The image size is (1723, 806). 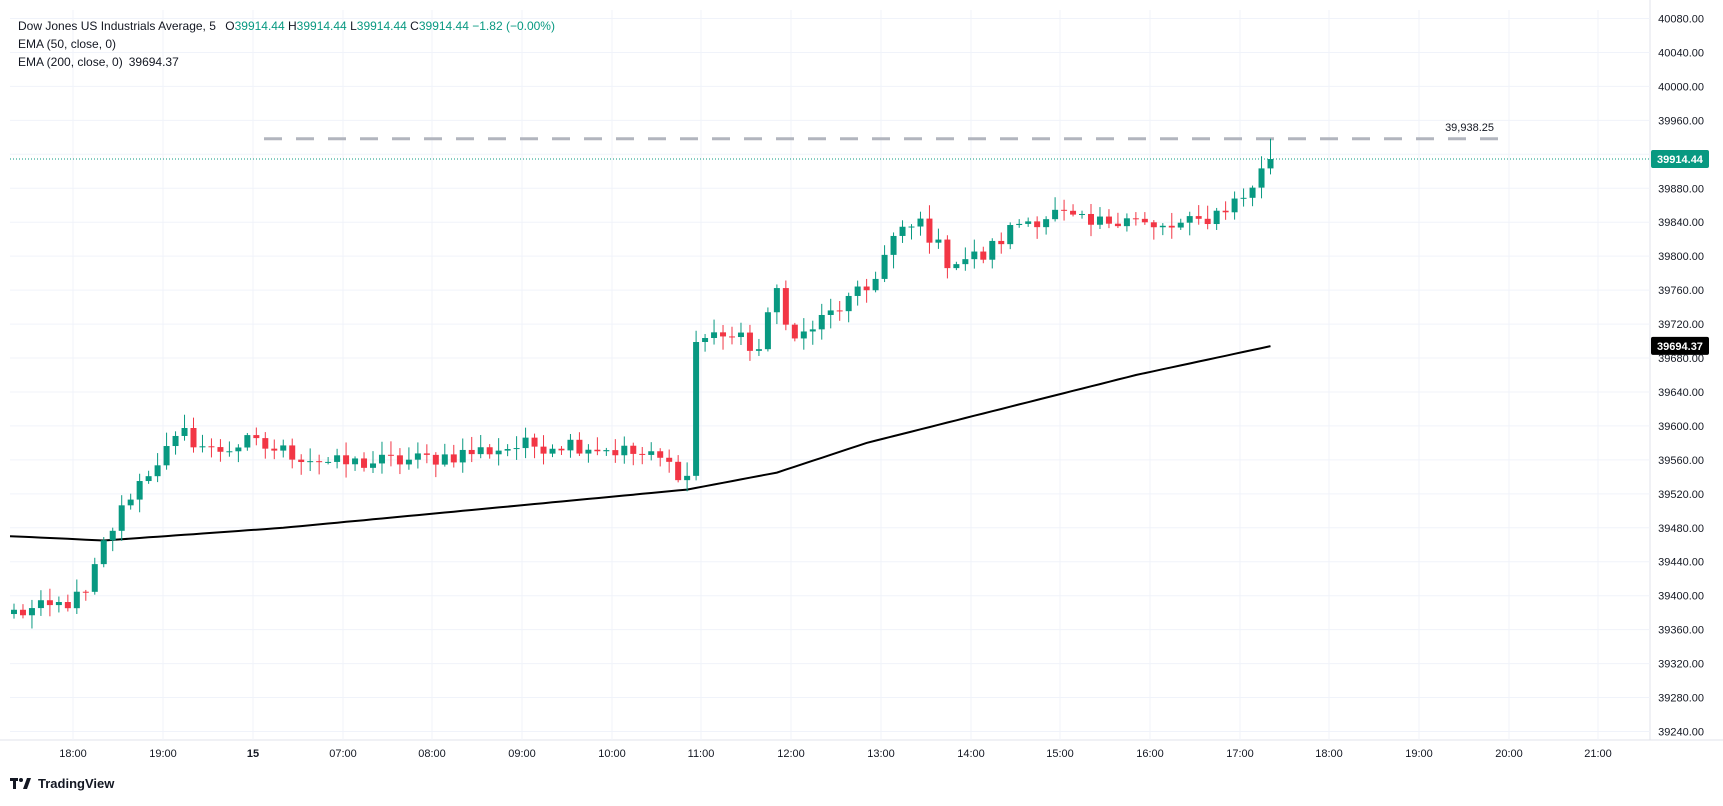 What do you see at coordinates (1681, 529) in the screenshot?
I see `y-tick-label: 39480.00` at bounding box center [1681, 529].